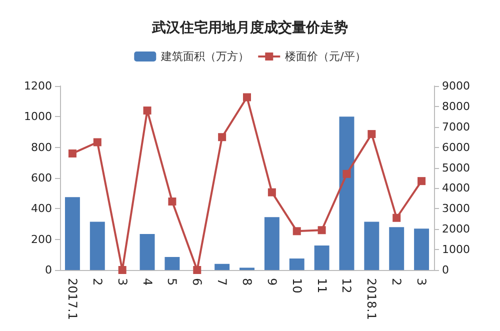  Describe the element at coordinates (445, 270) in the screenshot. I see `y2-tick-label: 0` at that location.